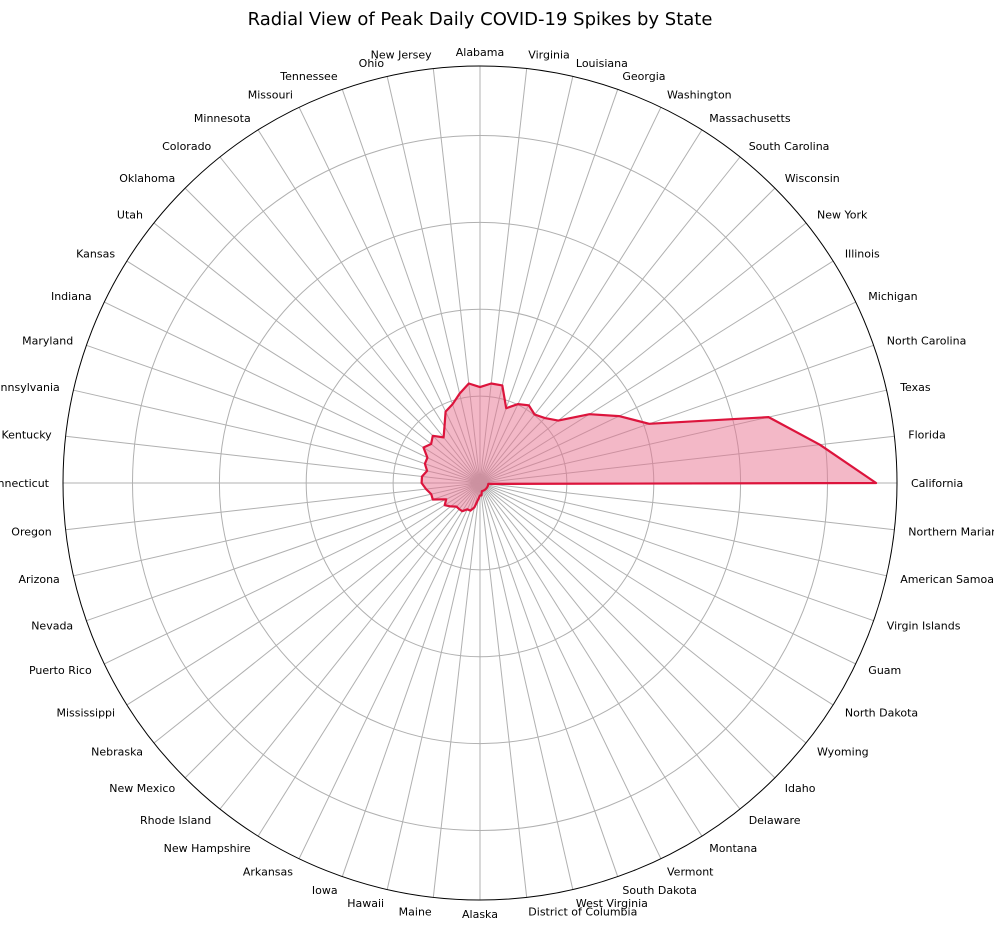  Describe the element at coordinates (812, 178) in the screenshot. I see `category-label: Wisconsin` at that location.